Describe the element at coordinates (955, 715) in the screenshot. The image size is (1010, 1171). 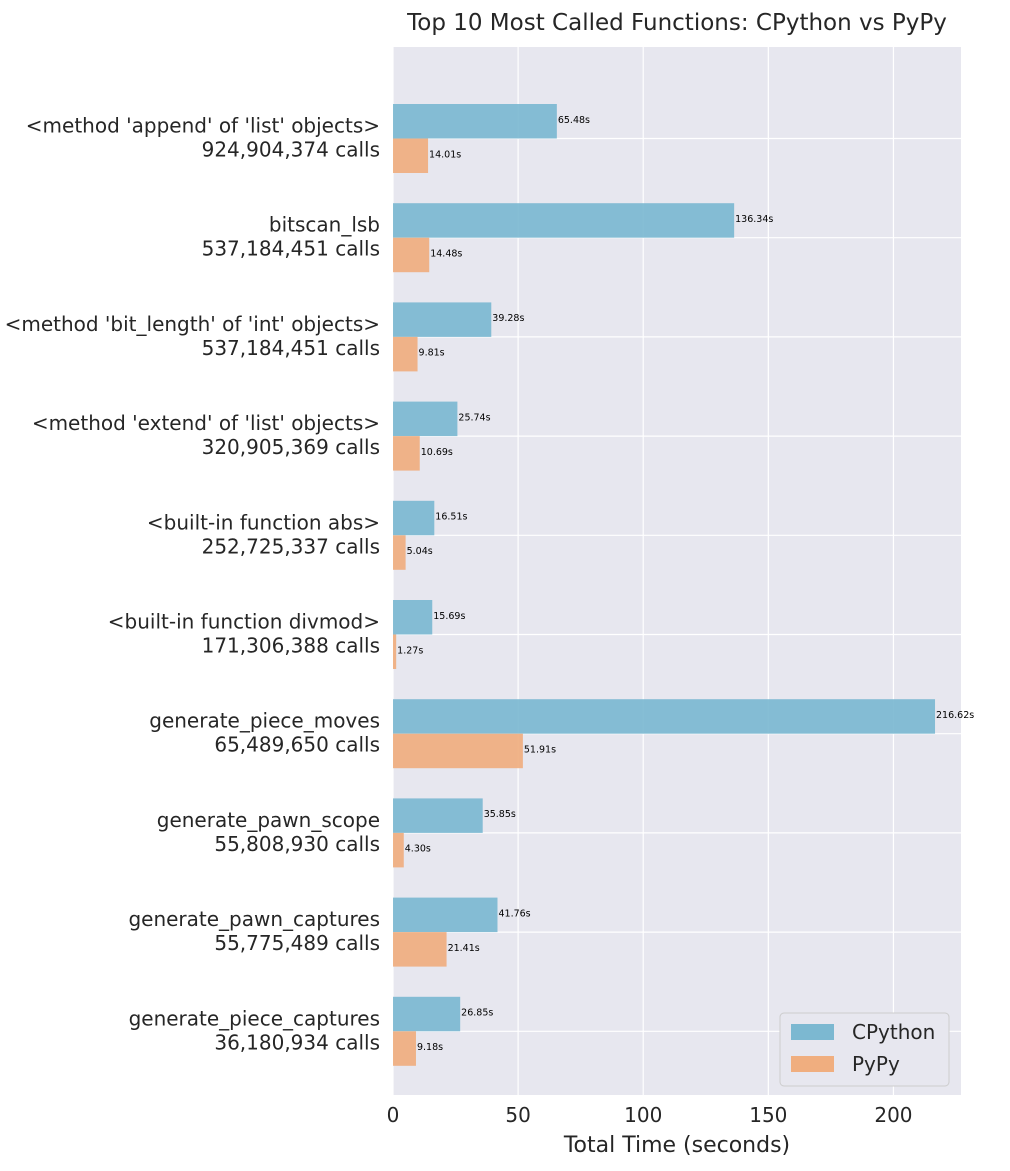
I see `cpython-value-label: 216.62s` at that location.